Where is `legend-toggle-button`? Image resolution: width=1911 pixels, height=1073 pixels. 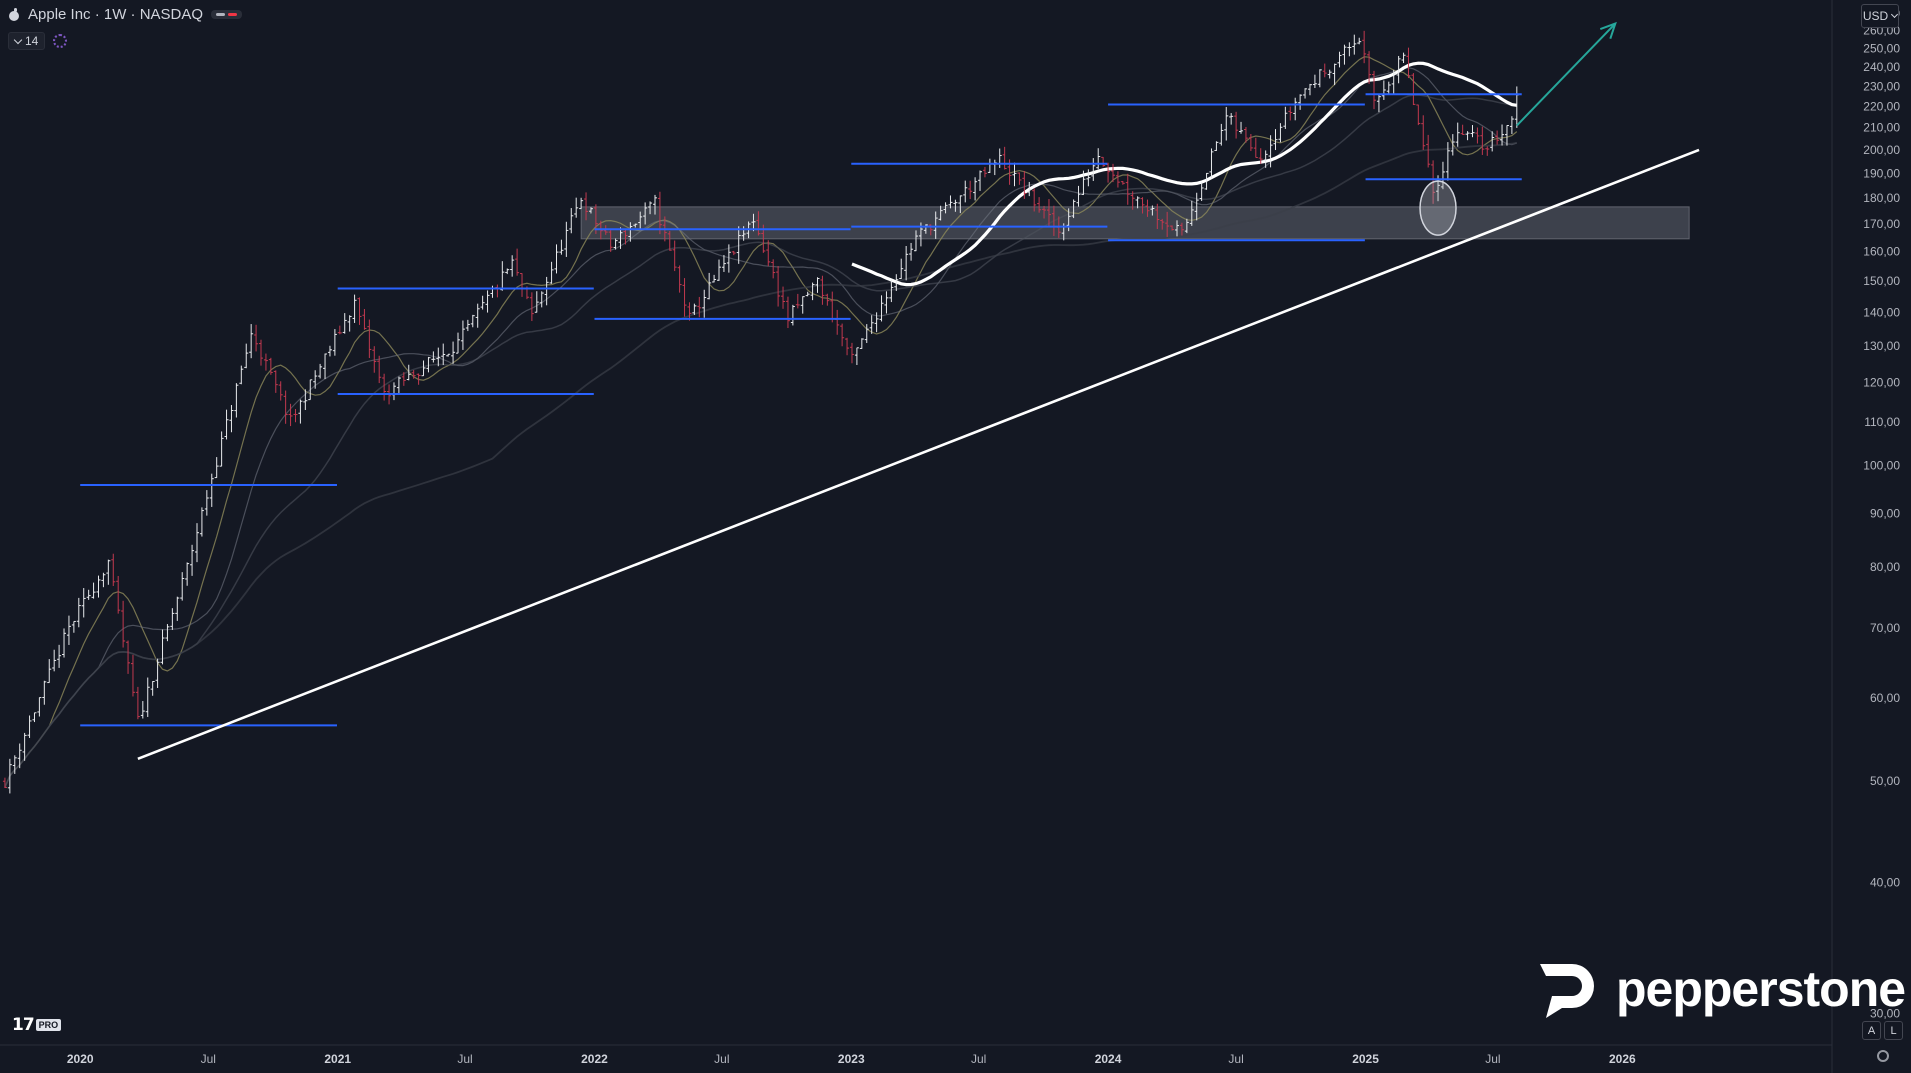
legend-toggle-button is located at coordinates (227, 14).